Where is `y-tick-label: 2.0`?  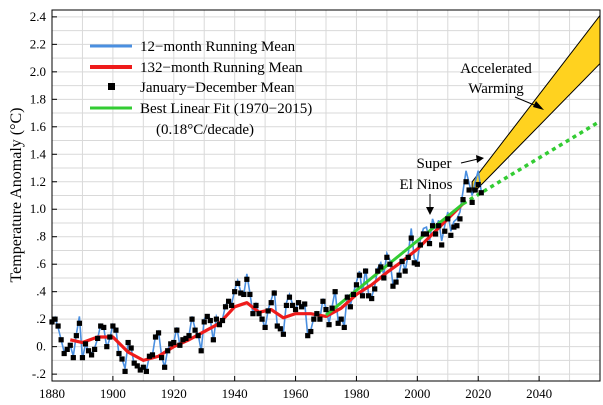
y-tick-label: 2.0 is located at coordinates (38, 71).